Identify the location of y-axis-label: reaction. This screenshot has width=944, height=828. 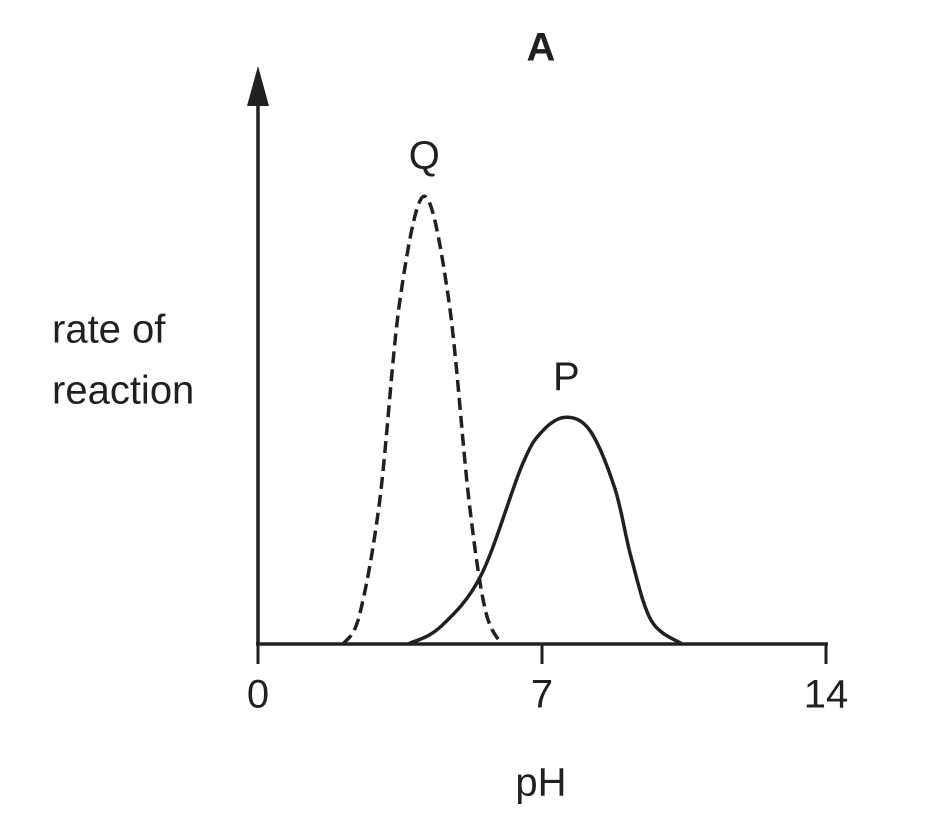
(123, 391).